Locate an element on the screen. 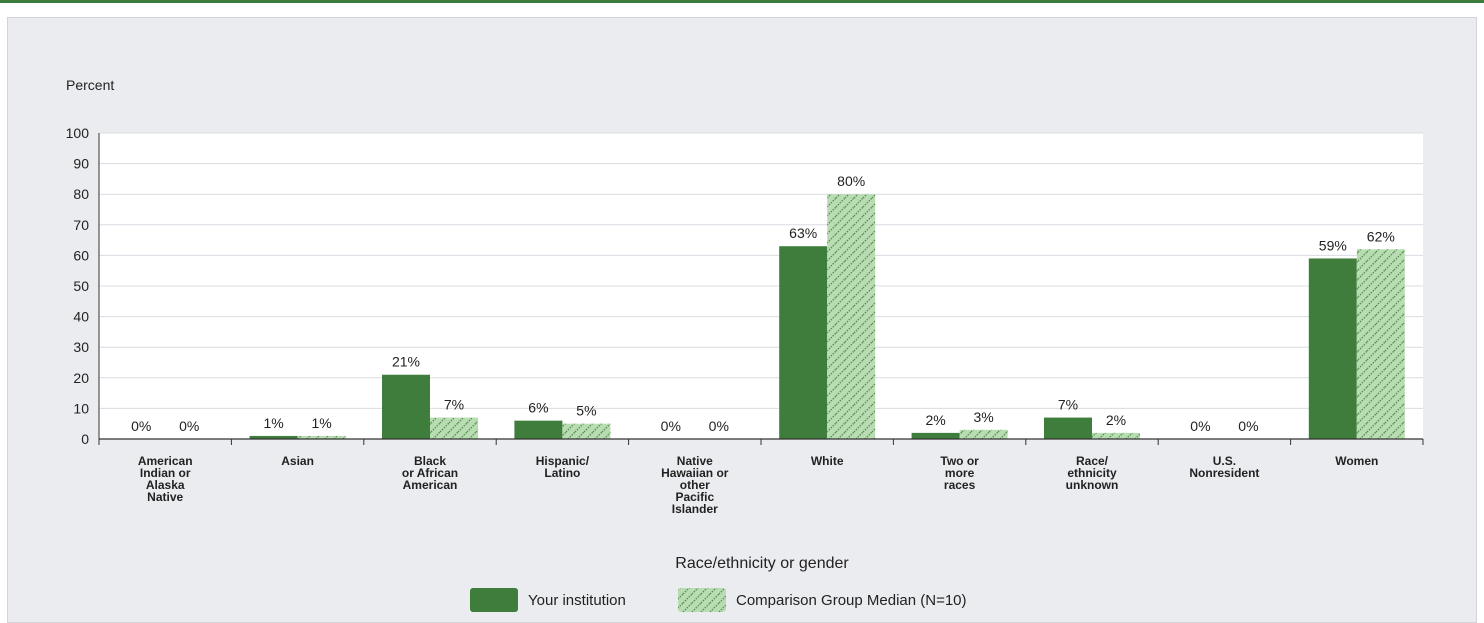  y-tick-label: 90 is located at coordinates (81, 164).